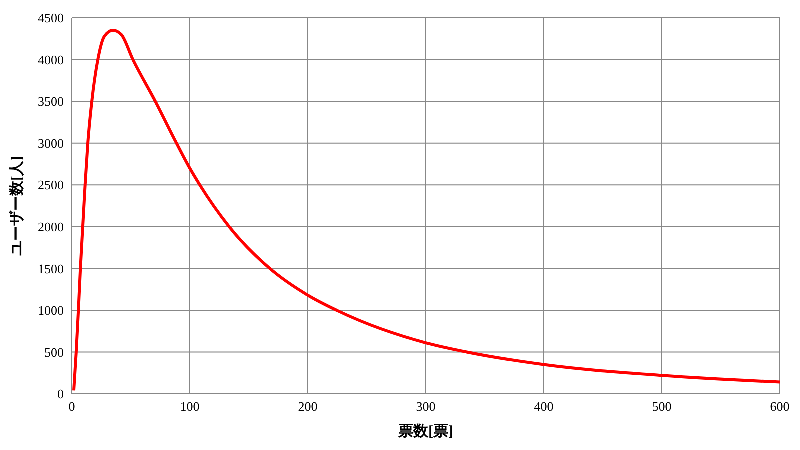 The image size is (800, 450). Describe the element at coordinates (61, 394) in the screenshot. I see `y-tick-label: 0` at that location.